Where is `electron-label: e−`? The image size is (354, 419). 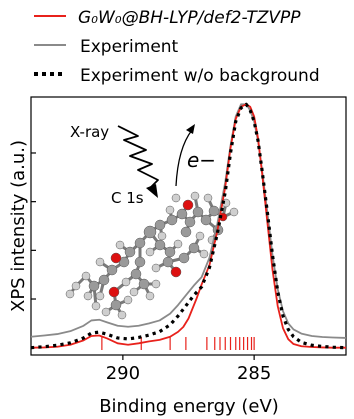 electron-label: e− is located at coordinates (201, 160).